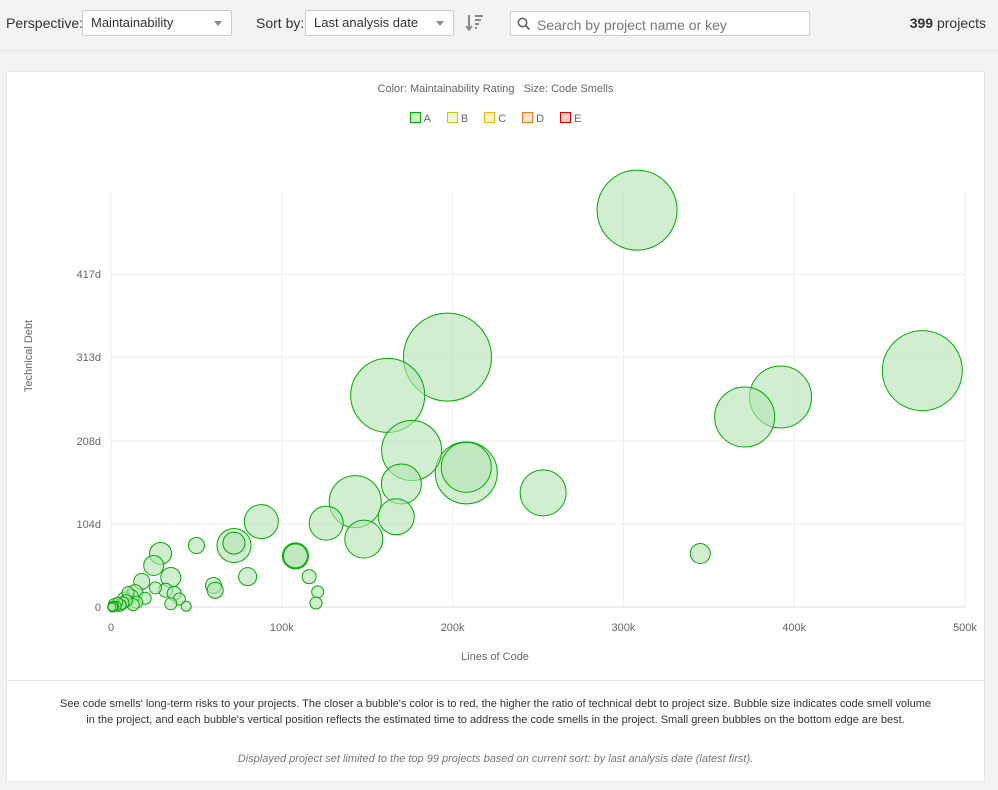 The width and height of the screenshot is (998, 790). I want to click on y-tick-label: 0, so click(98, 608).